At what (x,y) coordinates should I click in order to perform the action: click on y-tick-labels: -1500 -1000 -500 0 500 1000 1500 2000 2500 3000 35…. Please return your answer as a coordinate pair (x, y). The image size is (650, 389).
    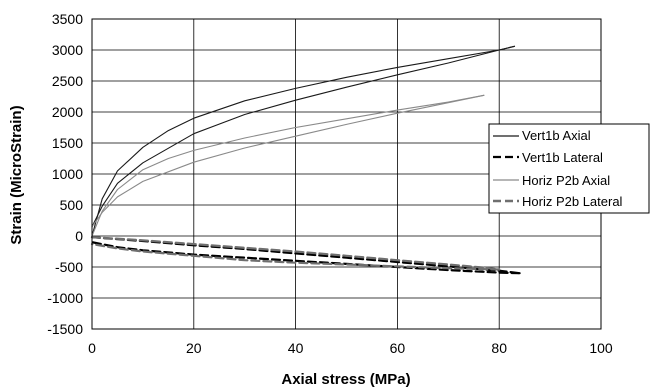
    Looking at the image, I should click on (65, 174).